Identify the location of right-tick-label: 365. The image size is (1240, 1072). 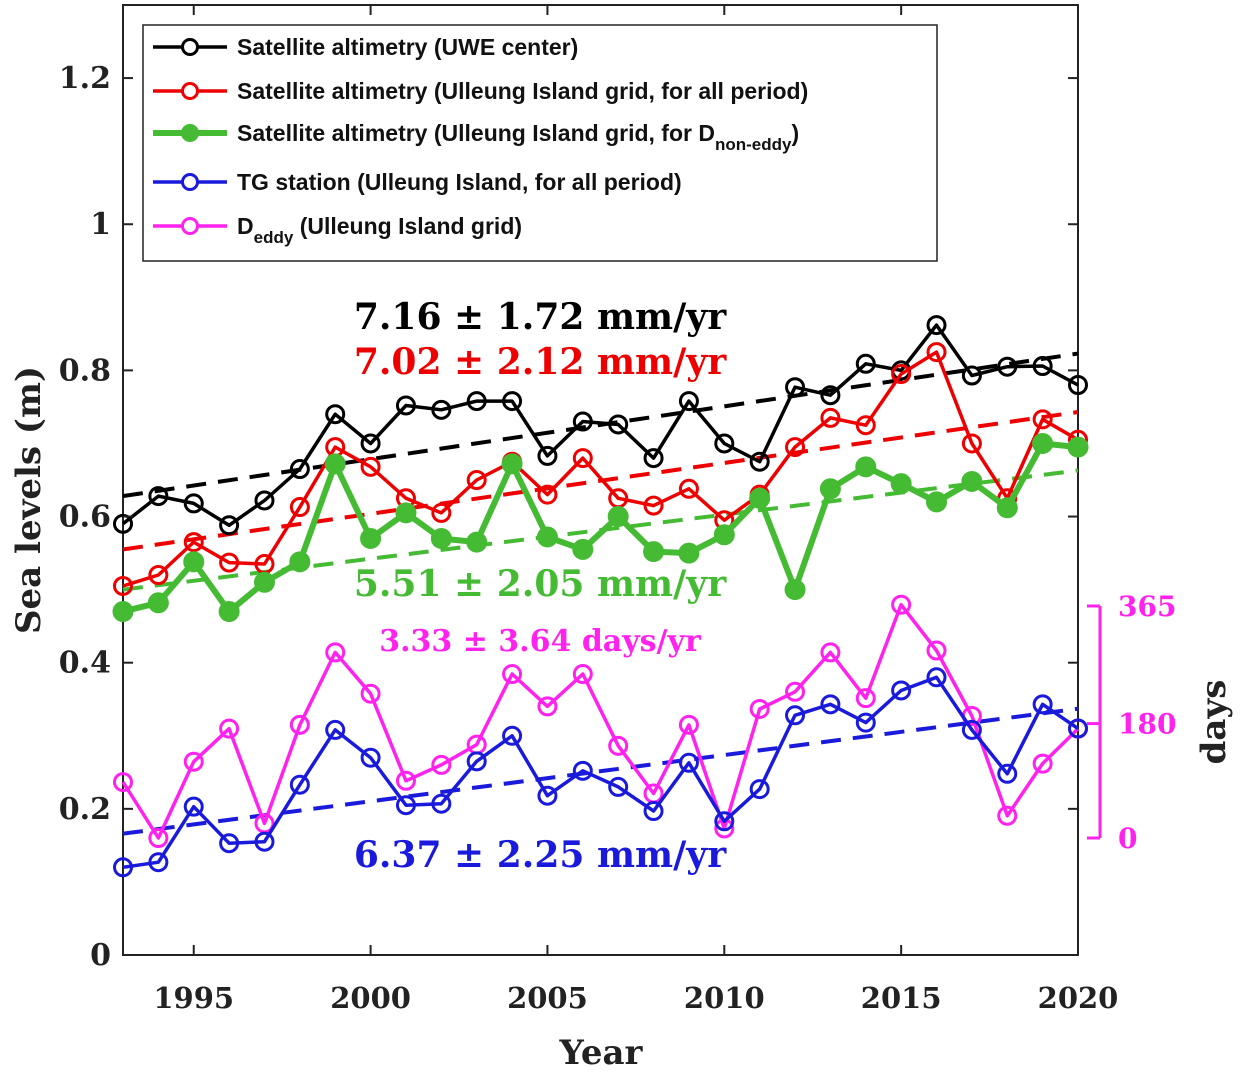
(1147, 606).